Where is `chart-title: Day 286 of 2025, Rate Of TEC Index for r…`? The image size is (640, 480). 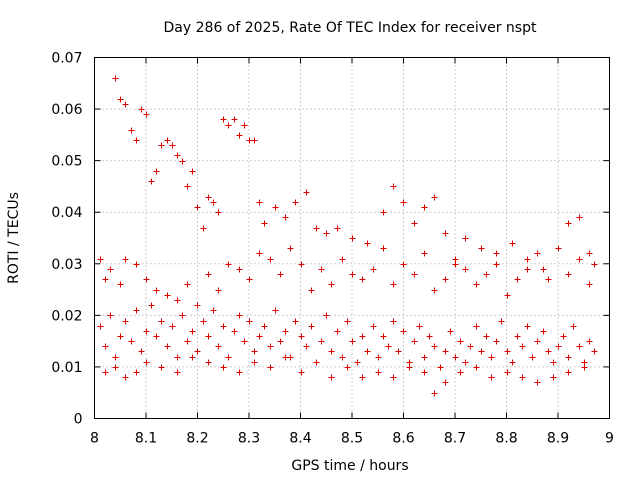 chart-title: Day 286 of 2025, Rate Of TEC Index for r… is located at coordinates (350, 28).